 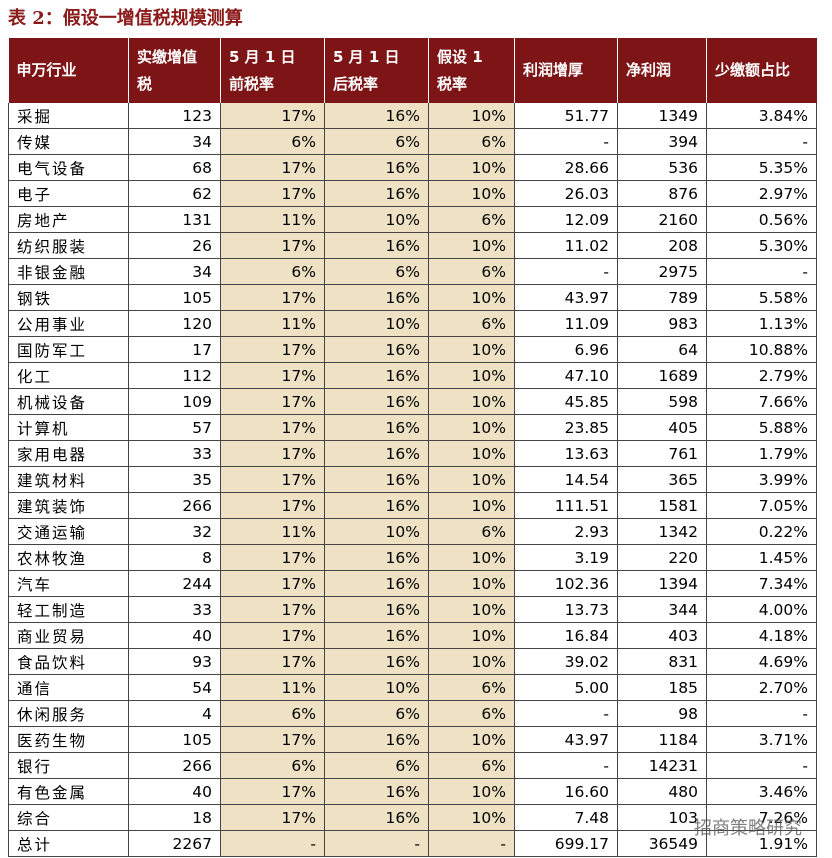 I want to click on value-cell: 7.34%, so click(x=761, y=583).